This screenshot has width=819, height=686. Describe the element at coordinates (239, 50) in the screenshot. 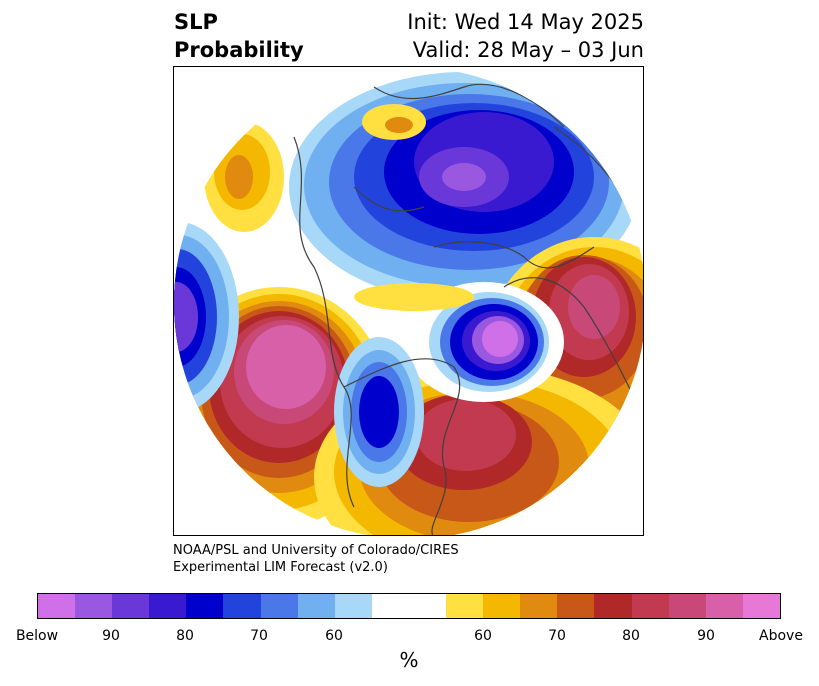

I see `title-quantity: Probability` at that location.